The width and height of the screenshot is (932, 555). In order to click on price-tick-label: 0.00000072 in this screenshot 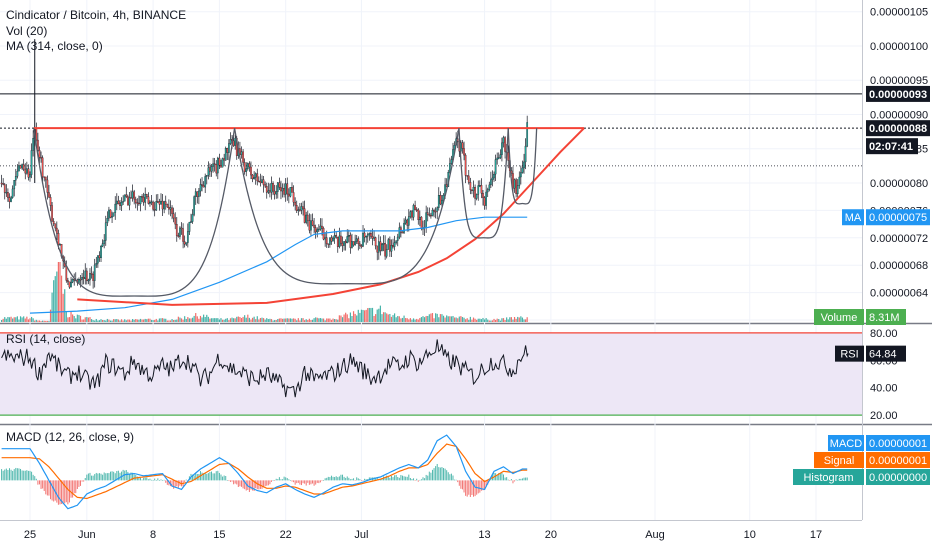, I will do `click(899, 239)`.